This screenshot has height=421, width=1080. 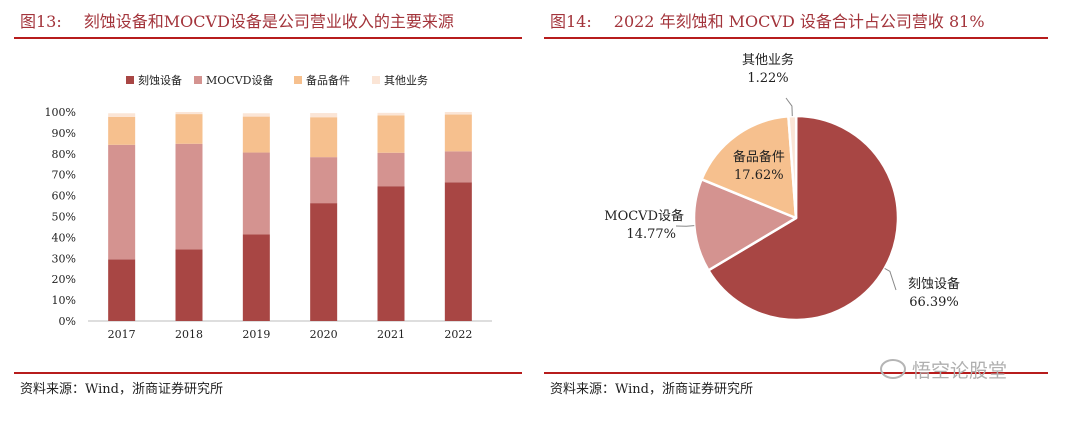 What do you see at coordinates (768, 60) in the screenshot?
I see `pie-label-other-0: 其他业务` at bounding box center [768, 60].